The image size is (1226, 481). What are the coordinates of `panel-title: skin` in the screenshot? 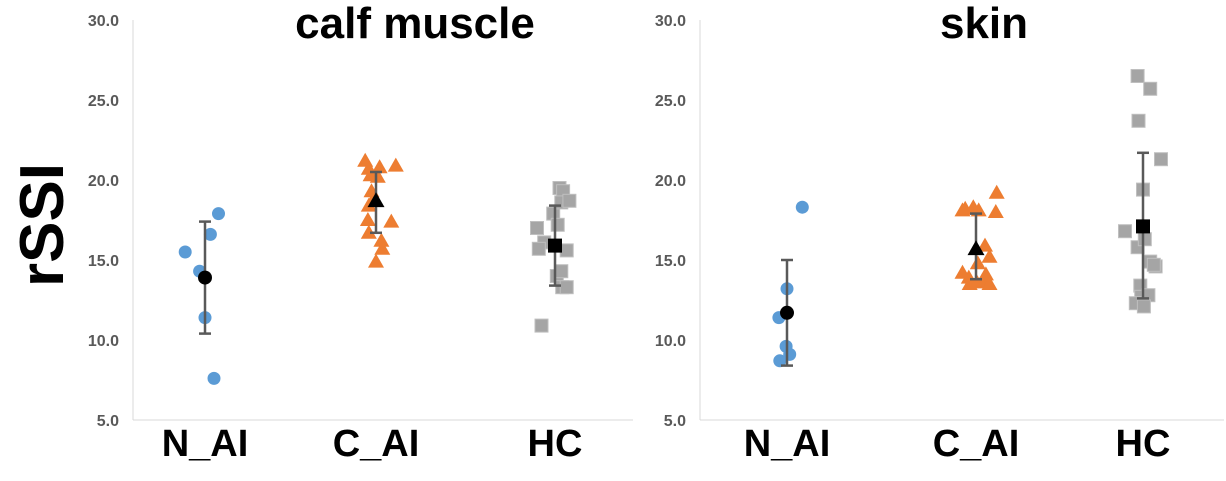 It's located at (984, 24).